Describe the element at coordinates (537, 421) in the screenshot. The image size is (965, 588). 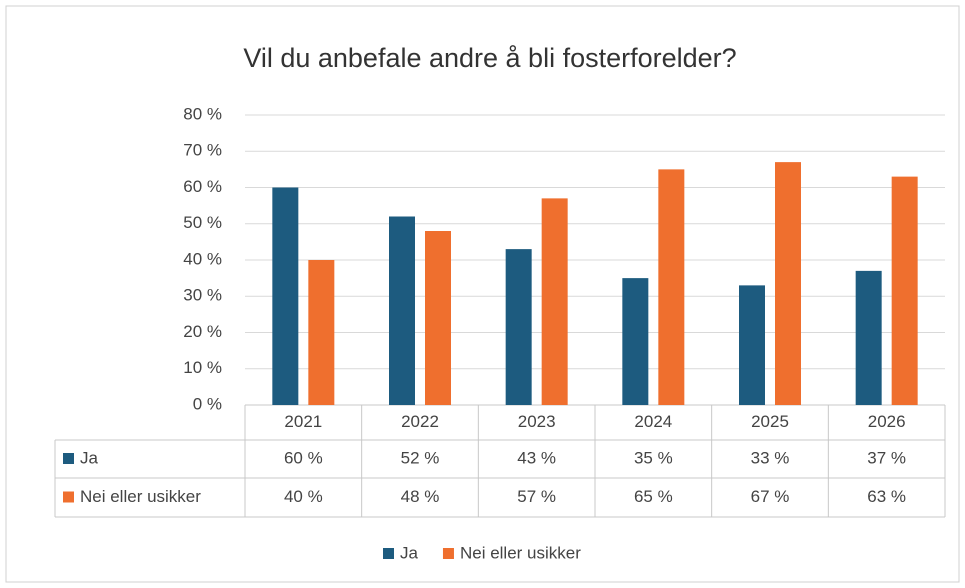
I see `x-tick-label: 2023` at that location.